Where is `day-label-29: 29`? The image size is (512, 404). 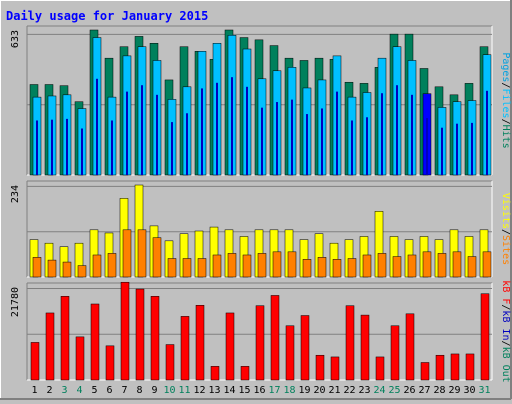 day-label-29: 29 is located at coordinates (454, 390).